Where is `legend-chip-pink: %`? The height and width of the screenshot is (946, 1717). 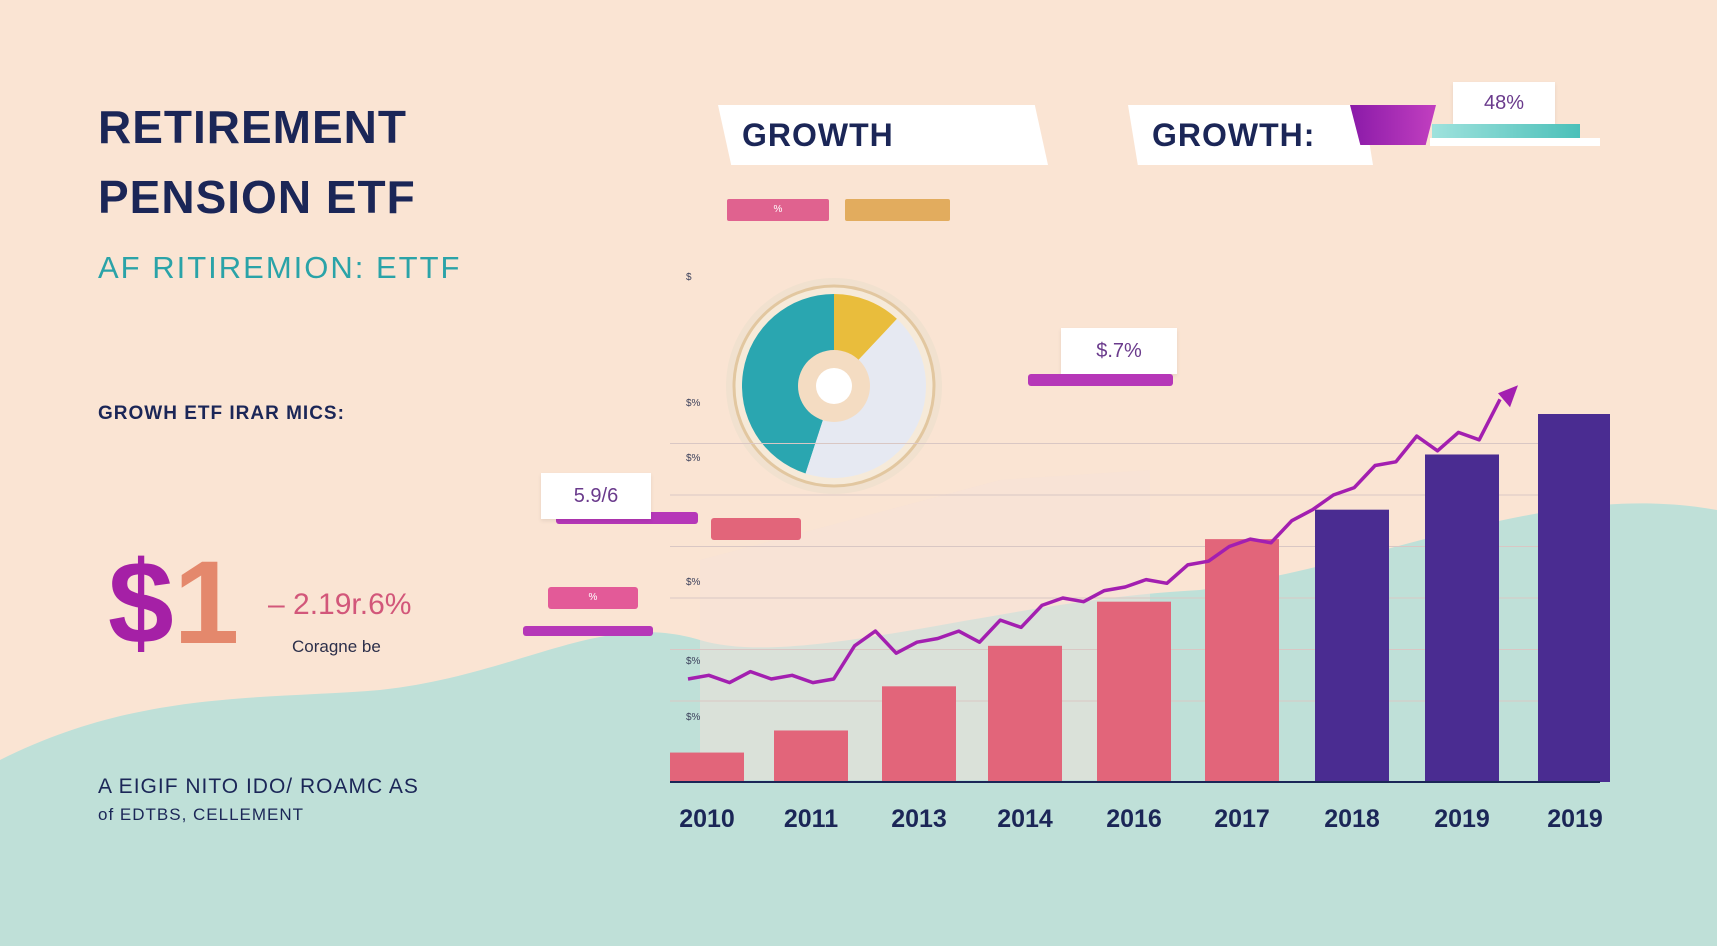
legend-chip-pink: % is located at coordinates (778, 210).